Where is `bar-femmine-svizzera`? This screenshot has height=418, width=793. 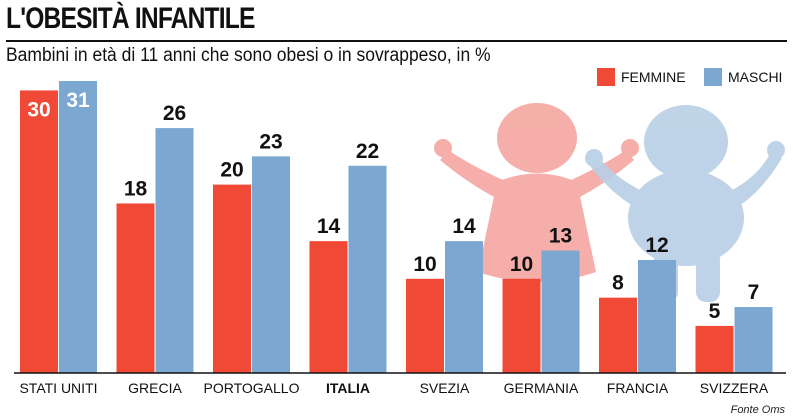 bar-femmine-svizzera is located at coordinates (714, 349).